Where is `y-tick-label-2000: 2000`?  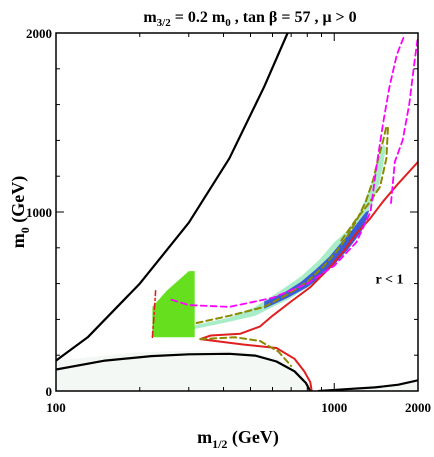 y-tick-label-2000: 2000 is located at coordinates (39, 33).